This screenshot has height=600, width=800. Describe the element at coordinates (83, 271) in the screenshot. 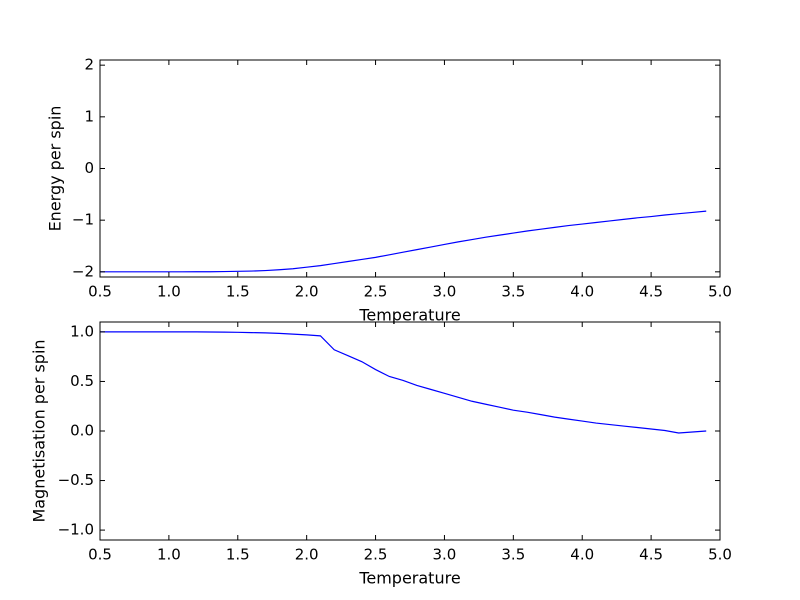

I see `y-tick-label: −2` at that location.